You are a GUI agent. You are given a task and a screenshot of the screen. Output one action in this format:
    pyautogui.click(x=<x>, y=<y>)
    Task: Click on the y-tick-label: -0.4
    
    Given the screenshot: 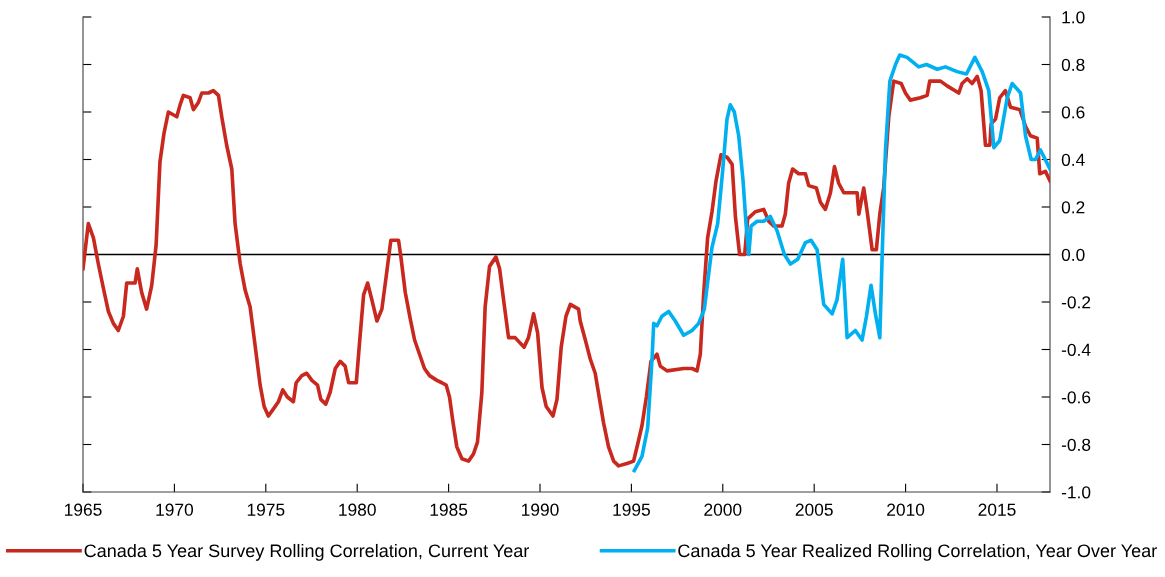 What is the action you would take?
    pyautogui.click(x=1076, y=349)
    